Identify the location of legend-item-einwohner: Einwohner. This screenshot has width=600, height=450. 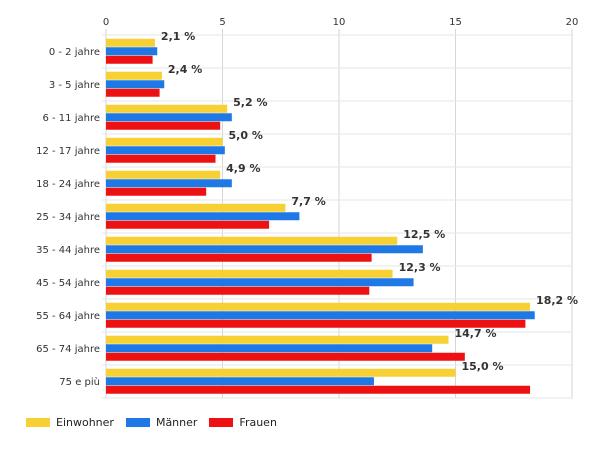
(70, 422).